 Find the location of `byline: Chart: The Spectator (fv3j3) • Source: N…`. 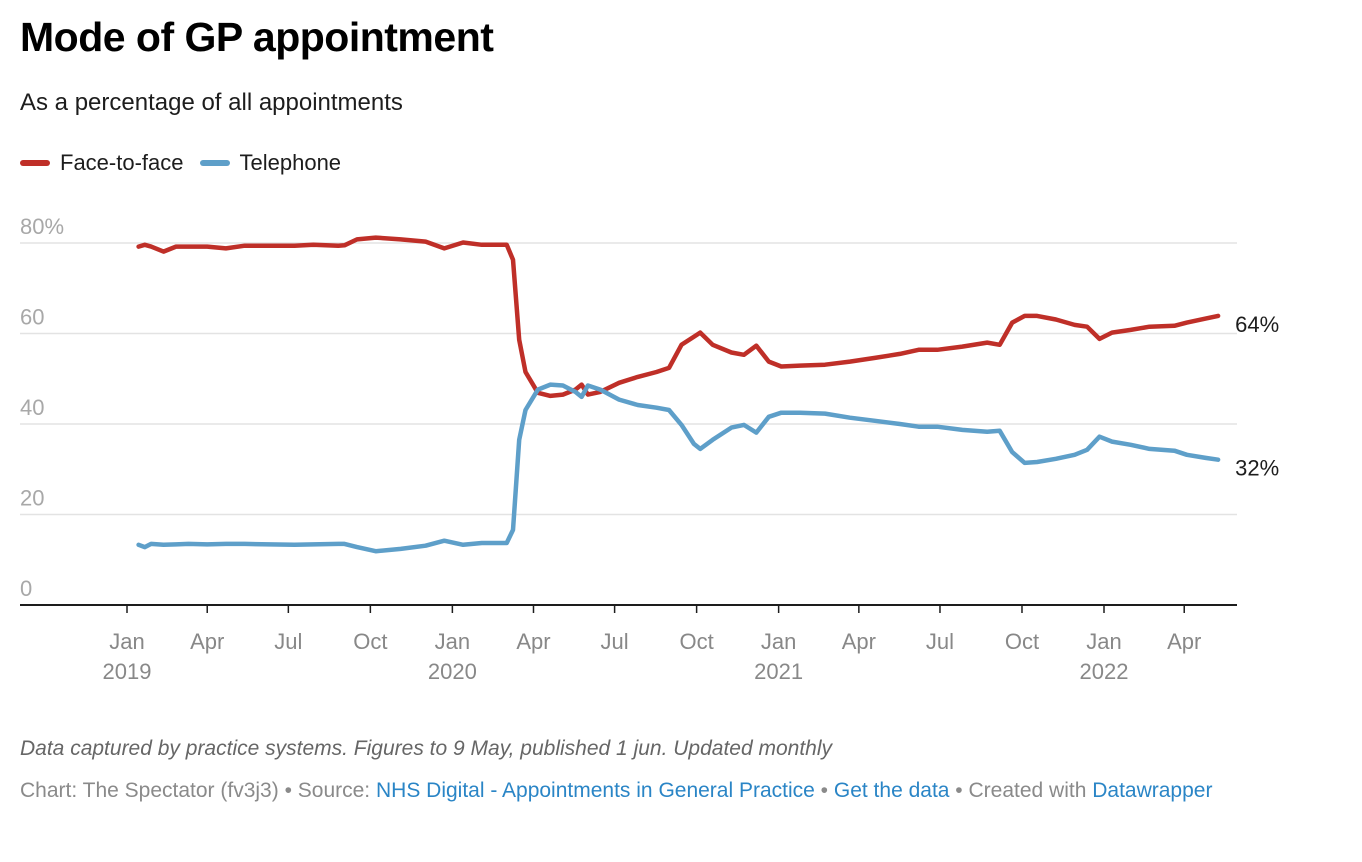

byline: Chart: The Spectator (fv3j3) • Source: N… is located at coordinates (616, 791).